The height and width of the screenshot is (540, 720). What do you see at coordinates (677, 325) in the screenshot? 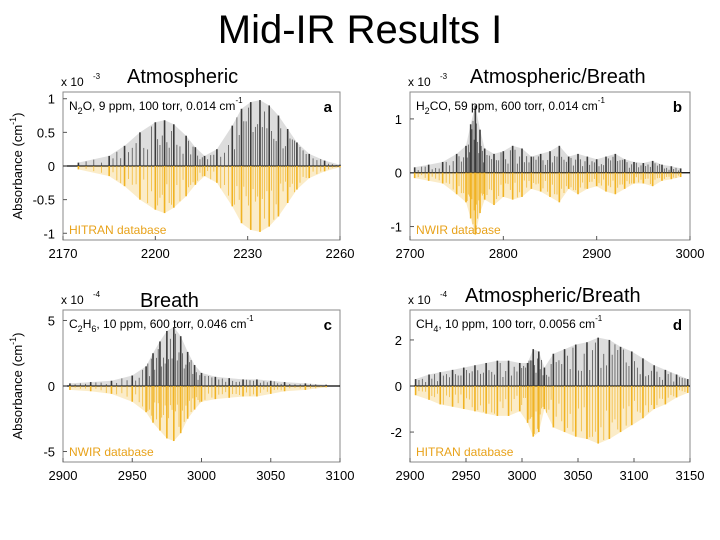
I see `panel-letter: d` at bounding box center [677, 325].